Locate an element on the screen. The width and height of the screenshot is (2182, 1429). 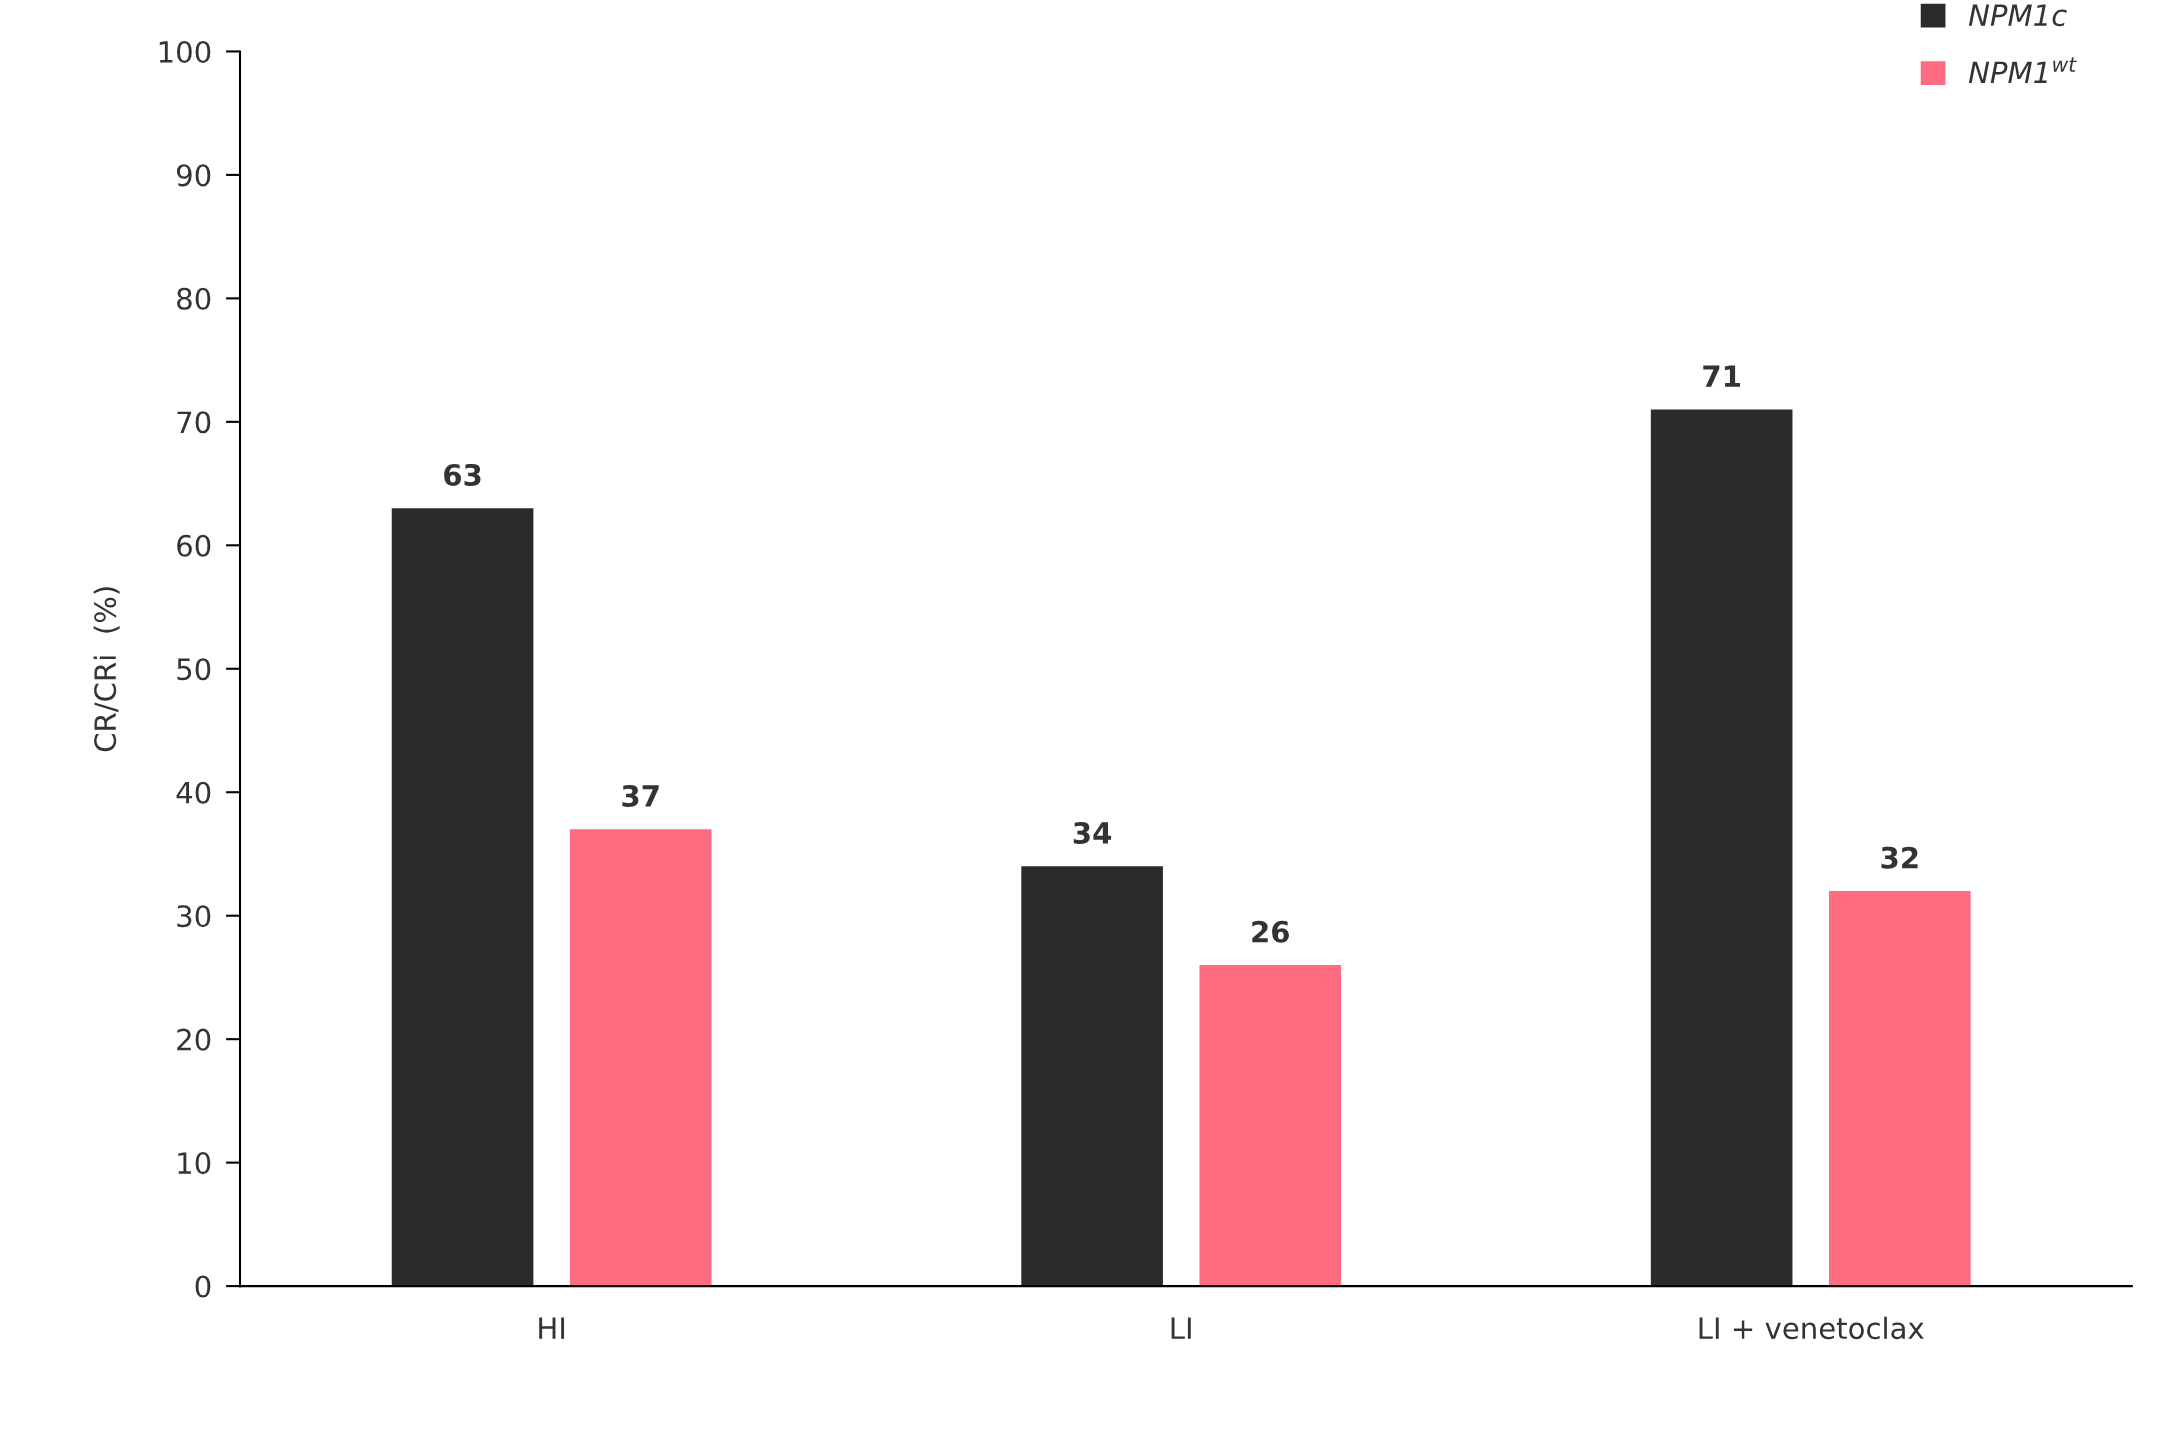
y-tick-label: 70 is located at coordinates (194, 422).